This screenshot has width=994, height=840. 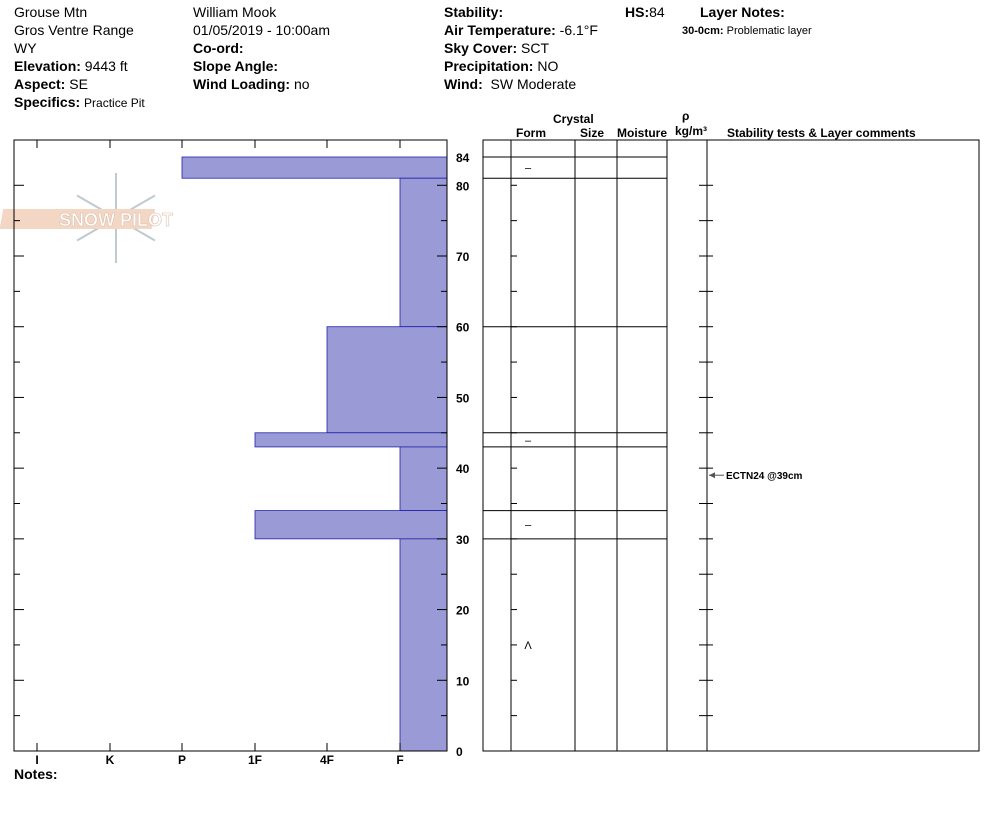 What do you see at coordinates (463, 469) in the screenshot?
I see `y-tick-label: 40` at bounding box center [463, 469].